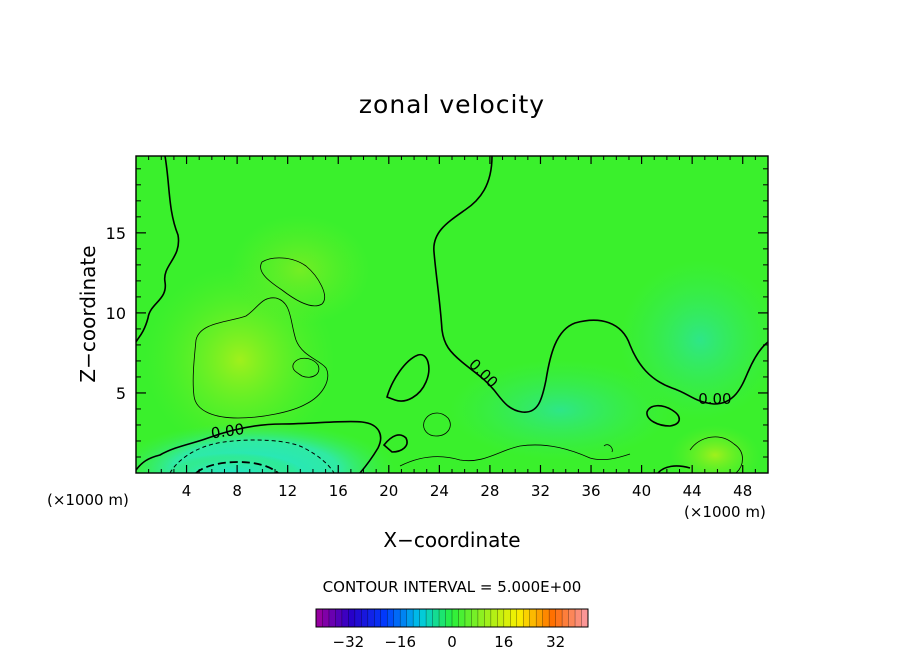 The image size is (904, 654). What do you see at coordinates (237, 467) in the screenshot?
I see `negative-contour-inner` at bounding box center [237, 467].